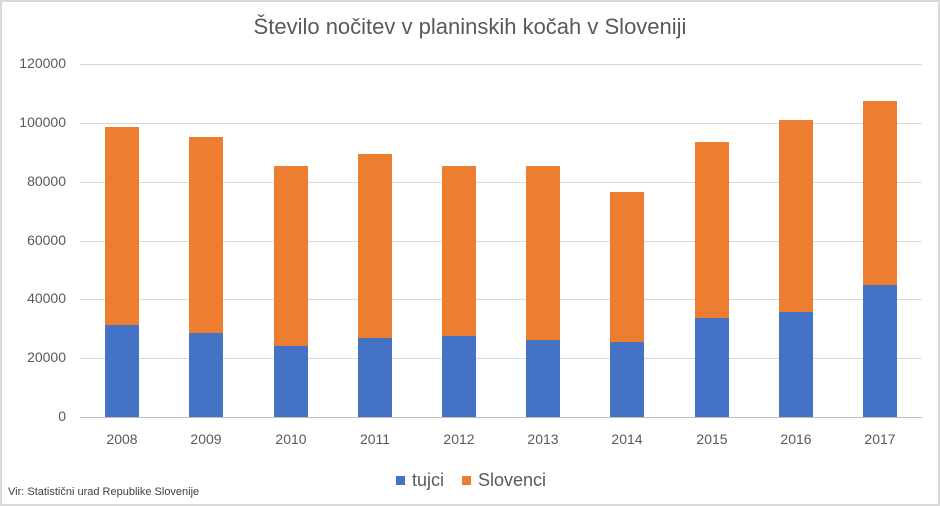  What do you see at coordinates (46, 298) in the screenshot?
I see `y-tick-label: 40000` at bounding box center [46, 298].